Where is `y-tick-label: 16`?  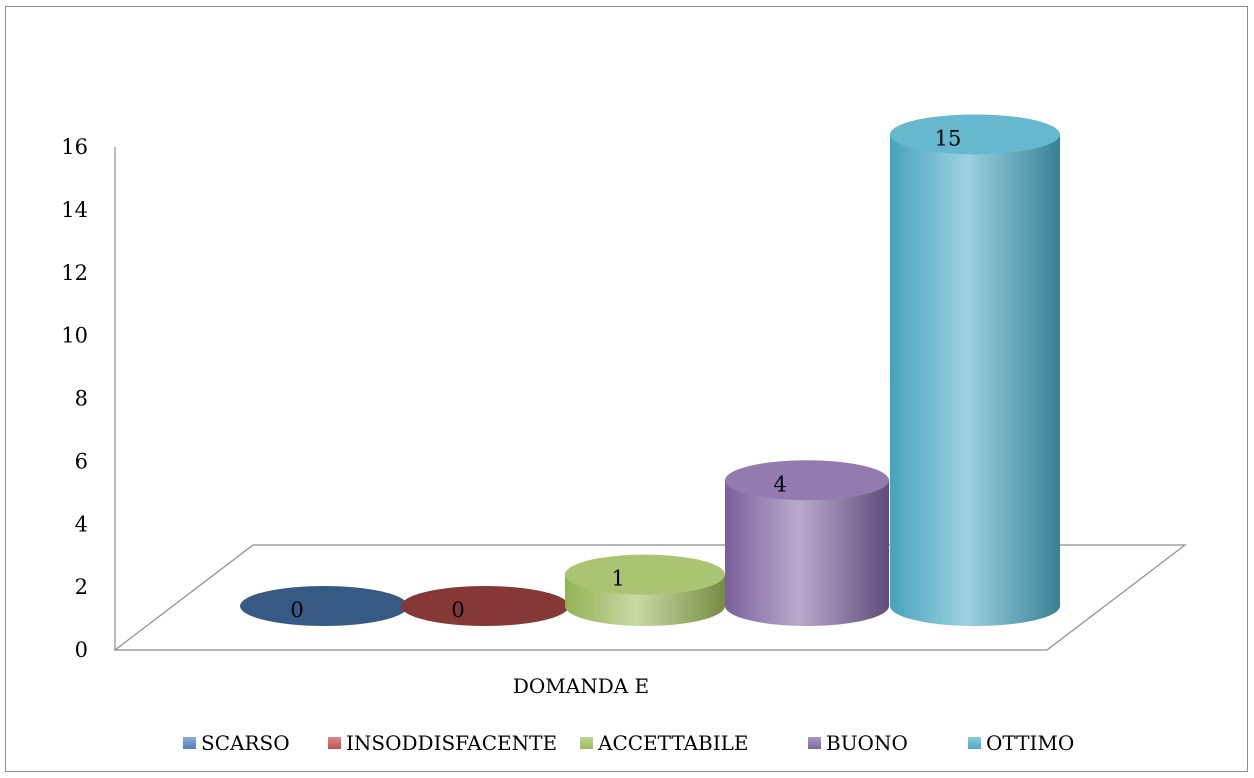
y-tick-label: 16 is located at coordinates (74, 147).